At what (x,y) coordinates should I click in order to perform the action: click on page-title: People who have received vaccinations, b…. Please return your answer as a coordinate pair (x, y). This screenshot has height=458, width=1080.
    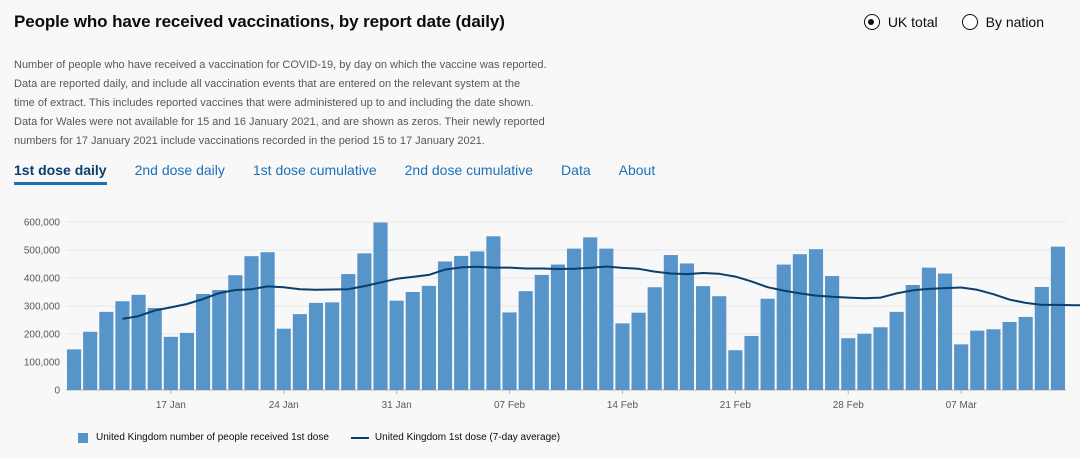
    Looking at the image, I should click on (259, 21).